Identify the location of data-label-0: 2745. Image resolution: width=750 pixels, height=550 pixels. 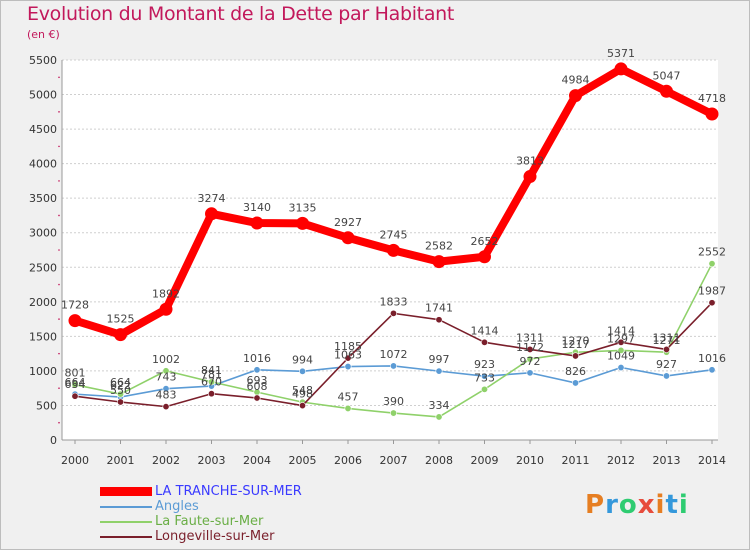
(394, 234).